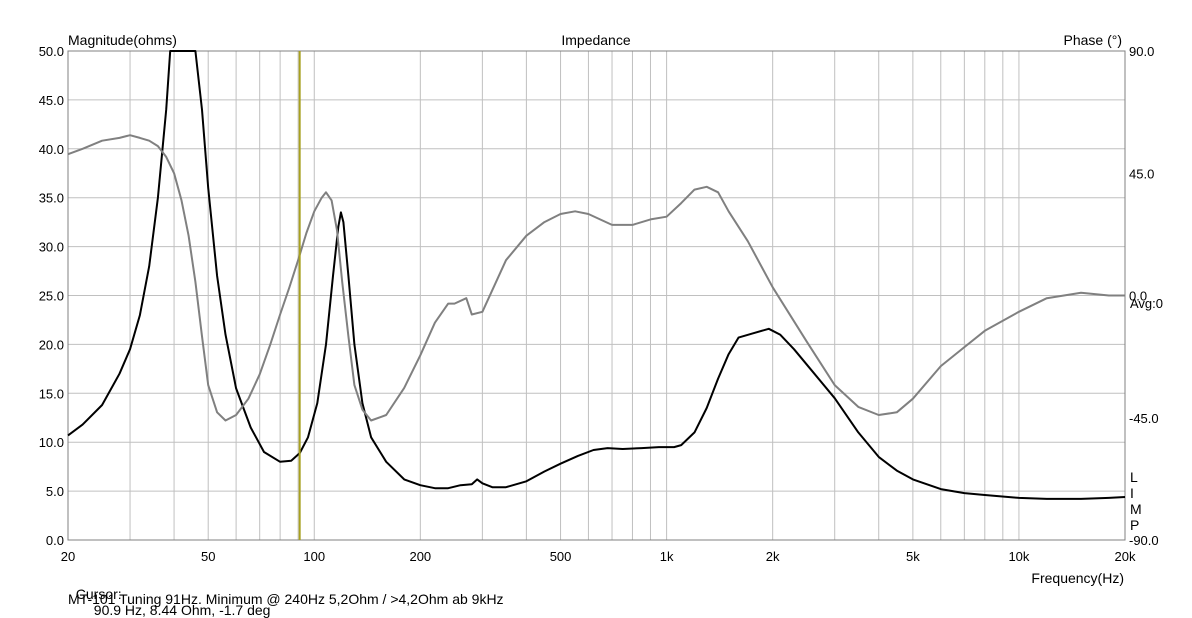  Describe the element at coordinates (595, 40) in the screenshot. I see `chart-title: Impedance` at that location.